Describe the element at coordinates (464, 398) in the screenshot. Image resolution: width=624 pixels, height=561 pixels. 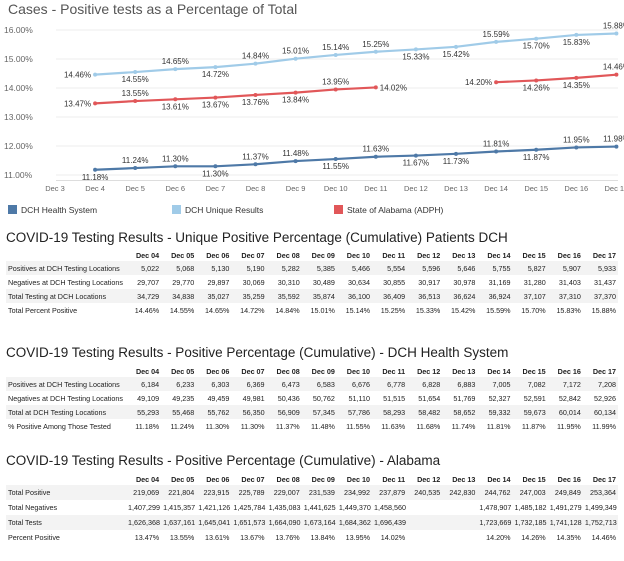
I see `table-cell: 51,769` at that location.